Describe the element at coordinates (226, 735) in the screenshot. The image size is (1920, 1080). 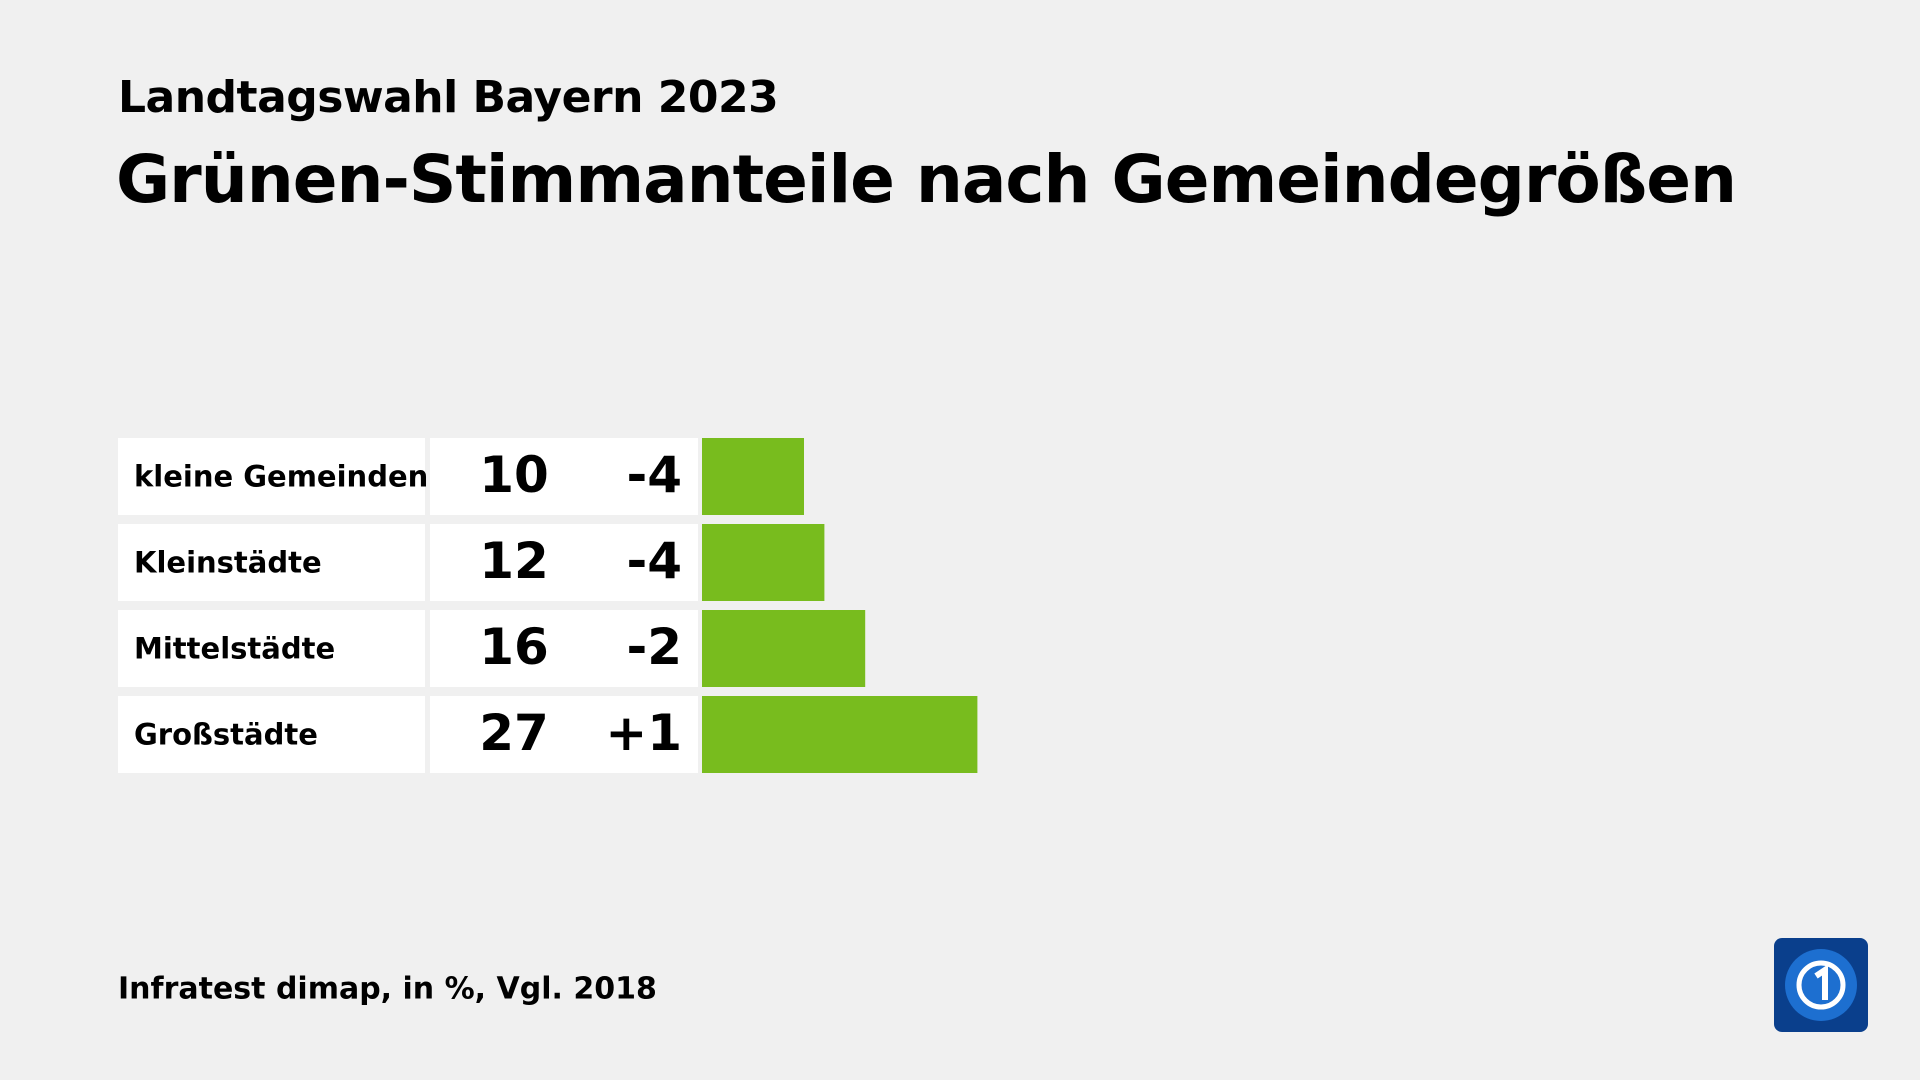
I see `category-label: Großstädte` at that location.